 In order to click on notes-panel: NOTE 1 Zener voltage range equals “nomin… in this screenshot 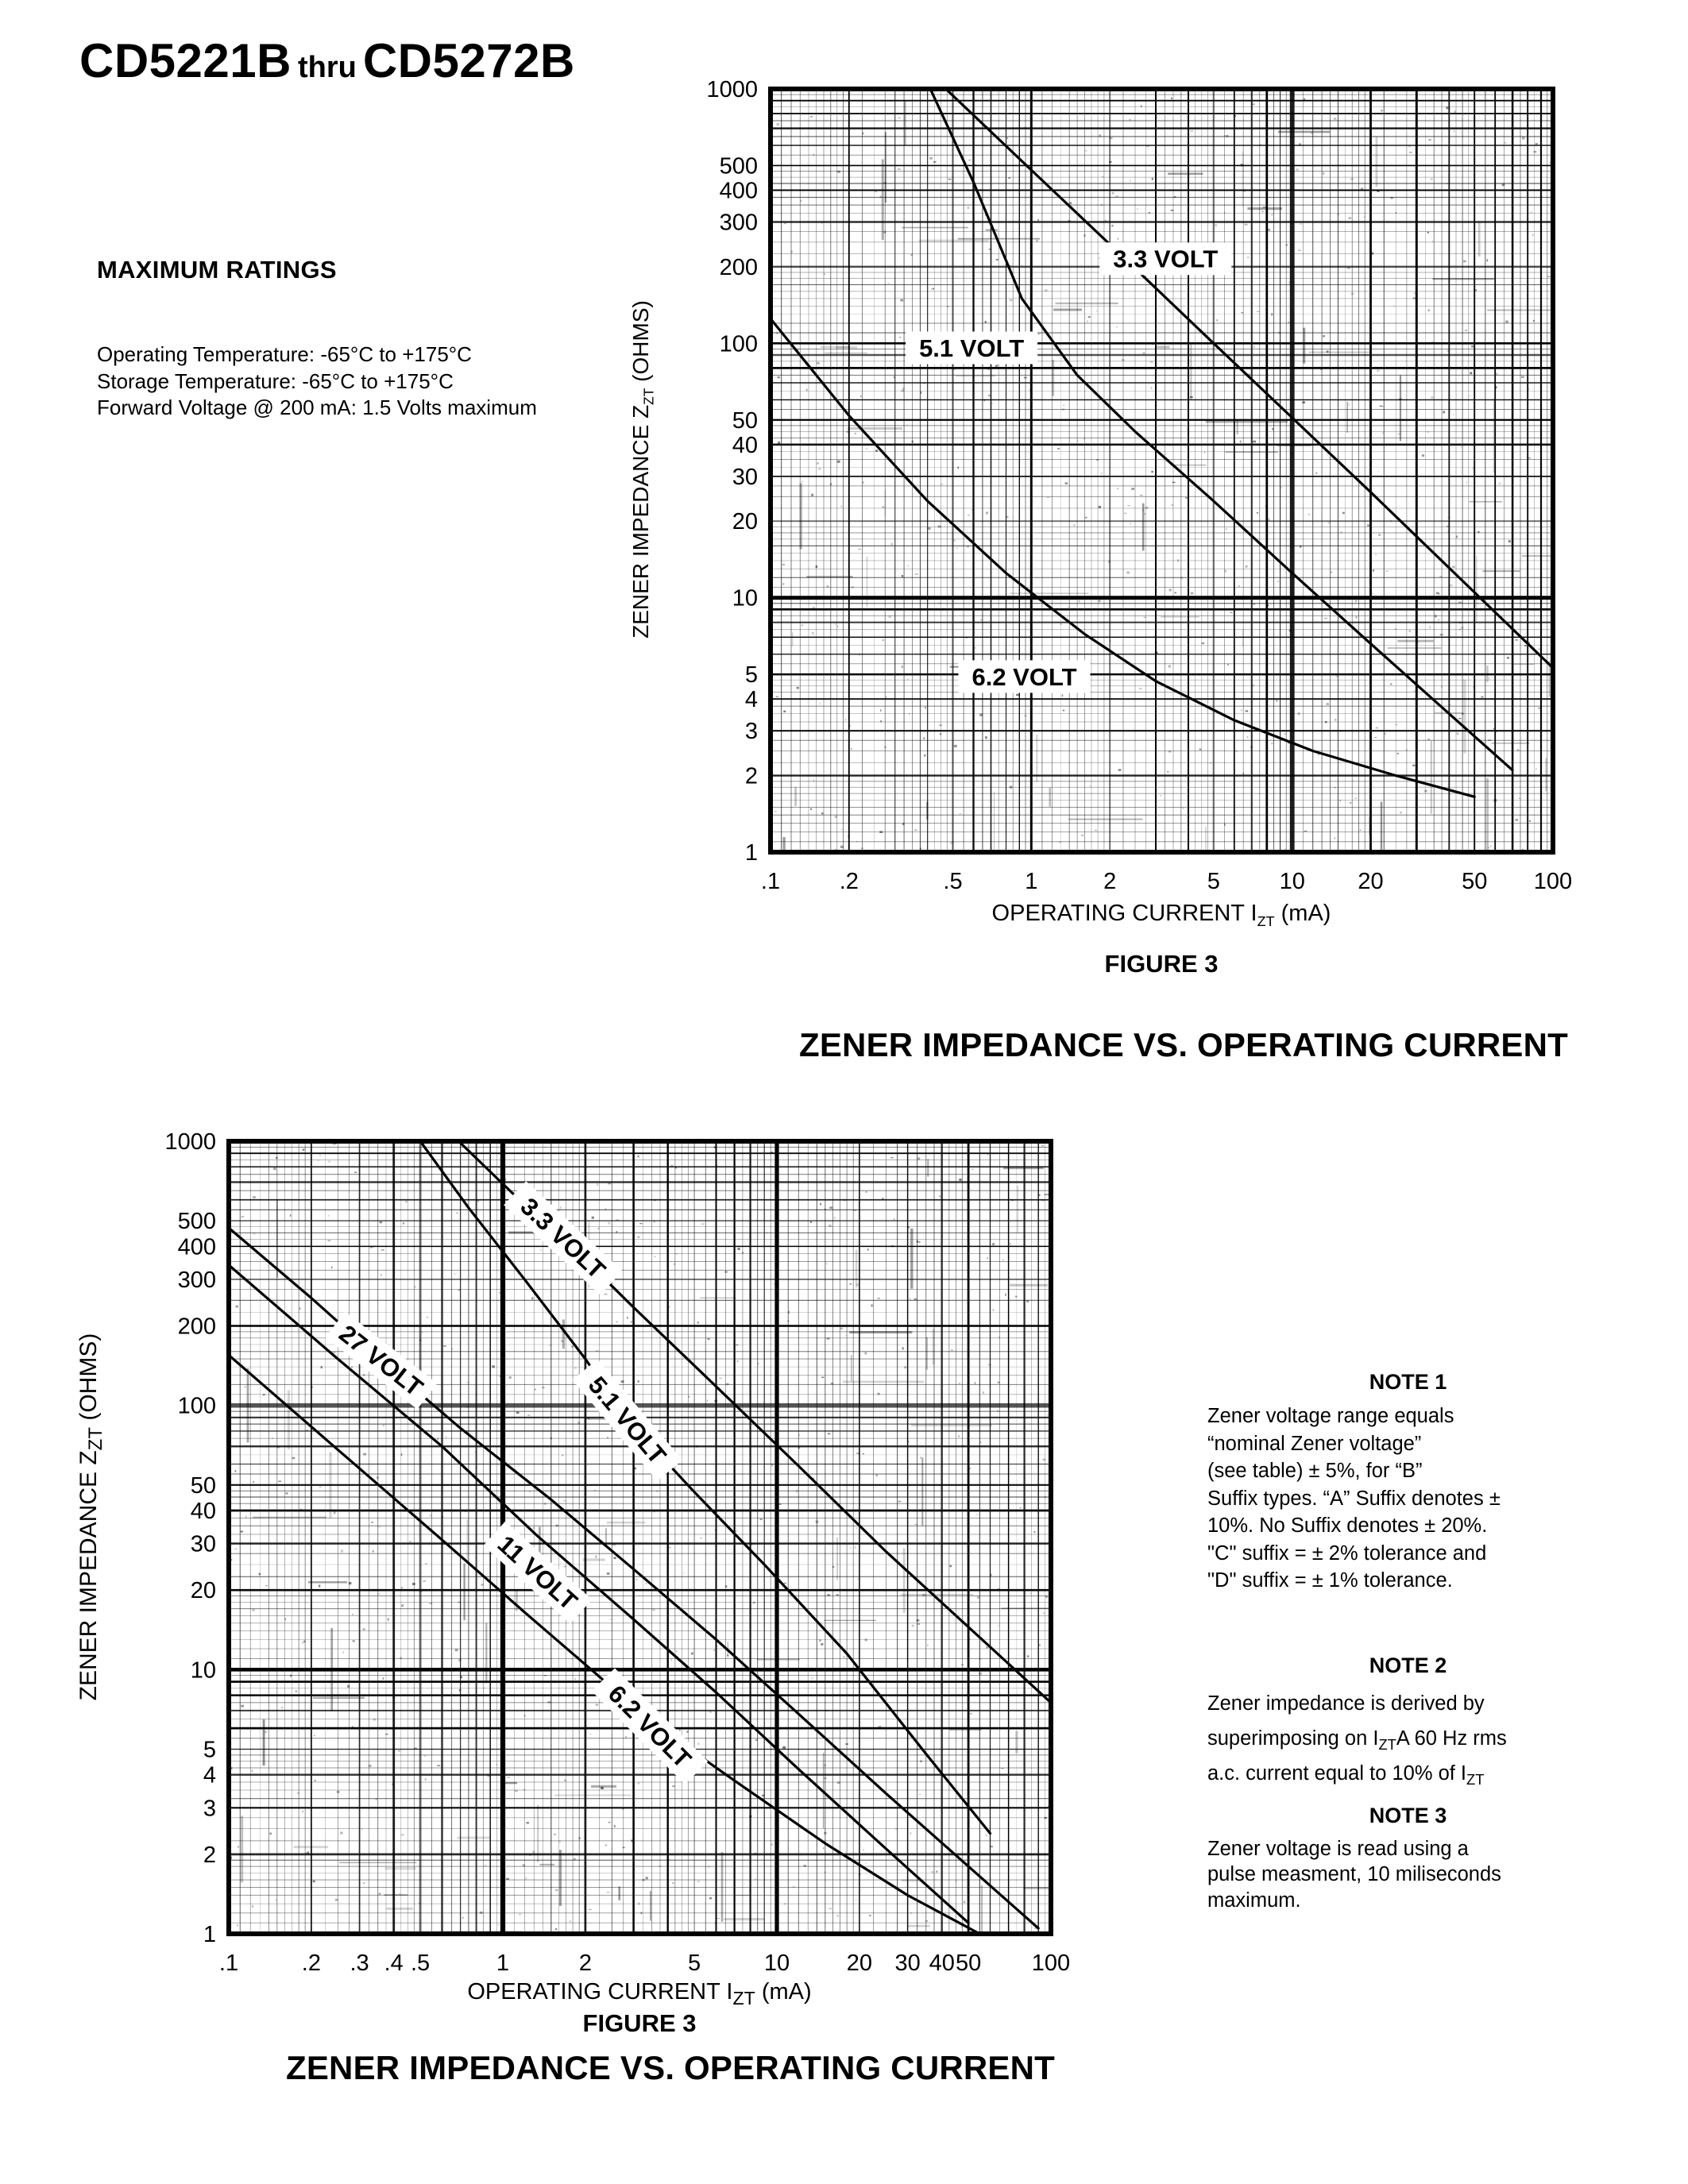, I will do `click(1408, 1641)`.